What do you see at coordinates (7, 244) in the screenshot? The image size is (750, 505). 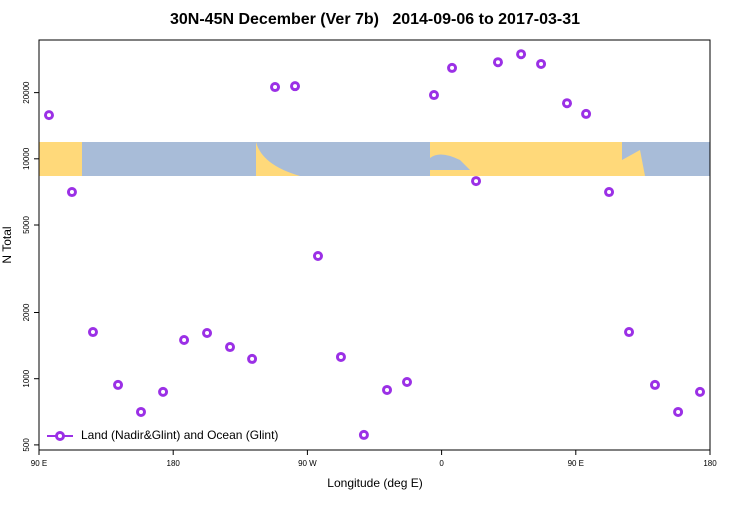 I see `y-axis-label: N Total` at bounding box center [7, 244].